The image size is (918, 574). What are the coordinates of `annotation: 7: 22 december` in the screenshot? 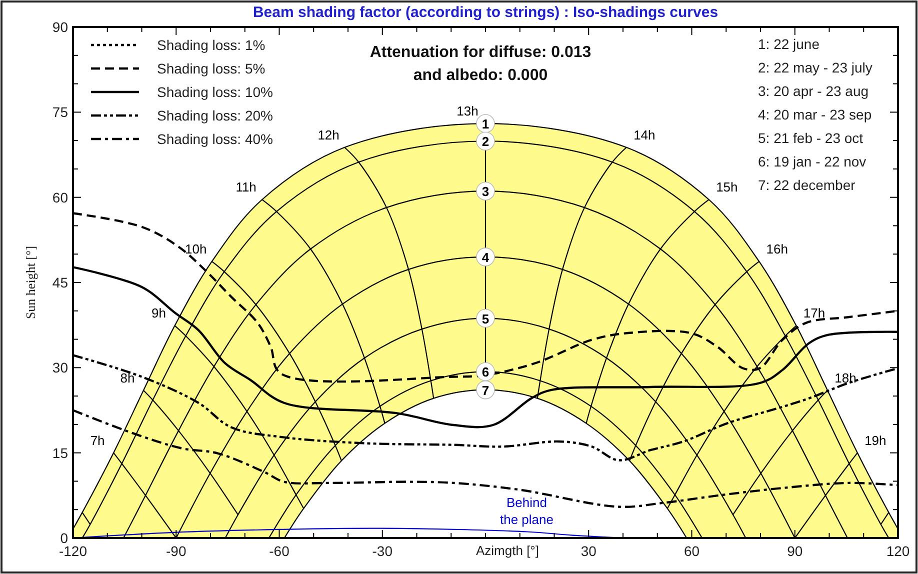 It's located at (807, 185).